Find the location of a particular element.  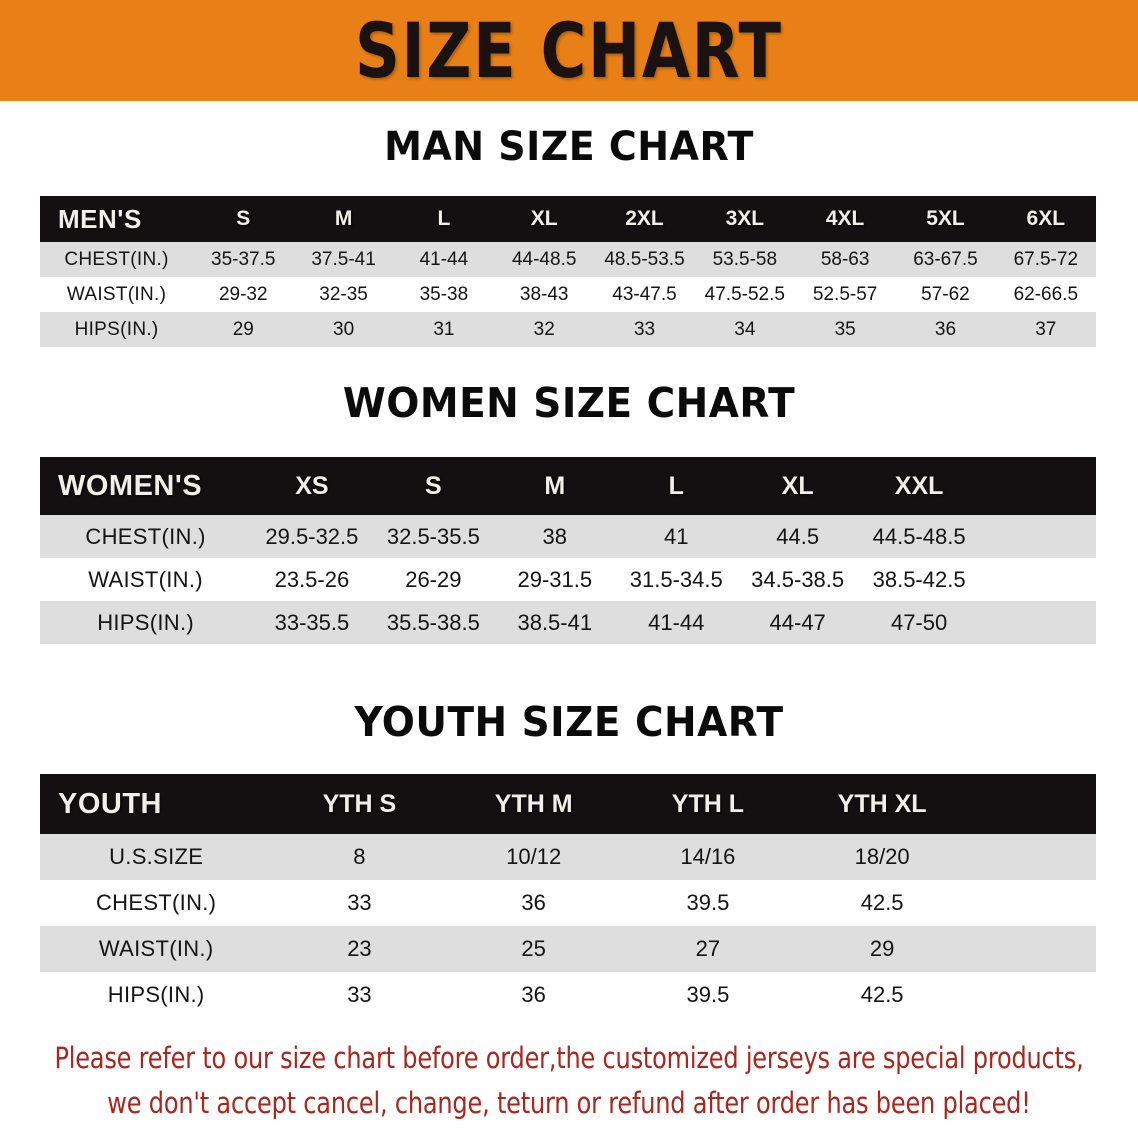

header-label-men: MEN'S is located at coordinates (100, 218).